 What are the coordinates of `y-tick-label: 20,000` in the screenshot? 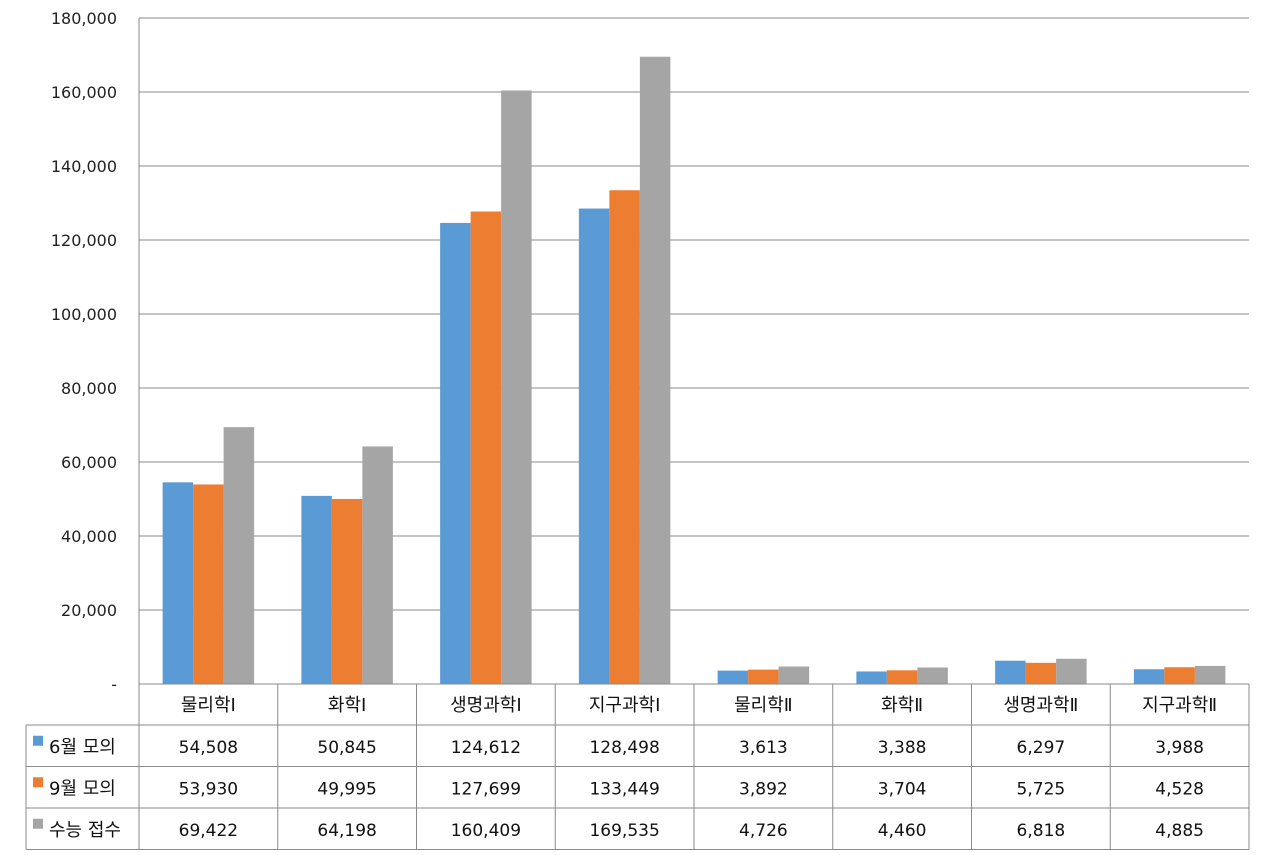 It's located at (89, 610).